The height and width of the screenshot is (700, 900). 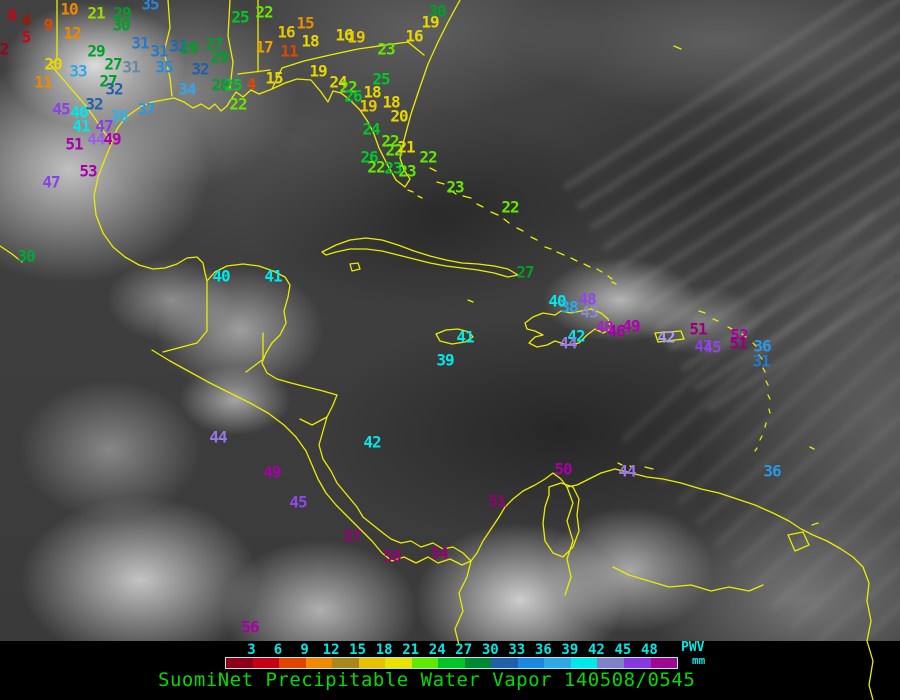 I want to click on station-pwv-value: 45, so click(x=712, y=347).